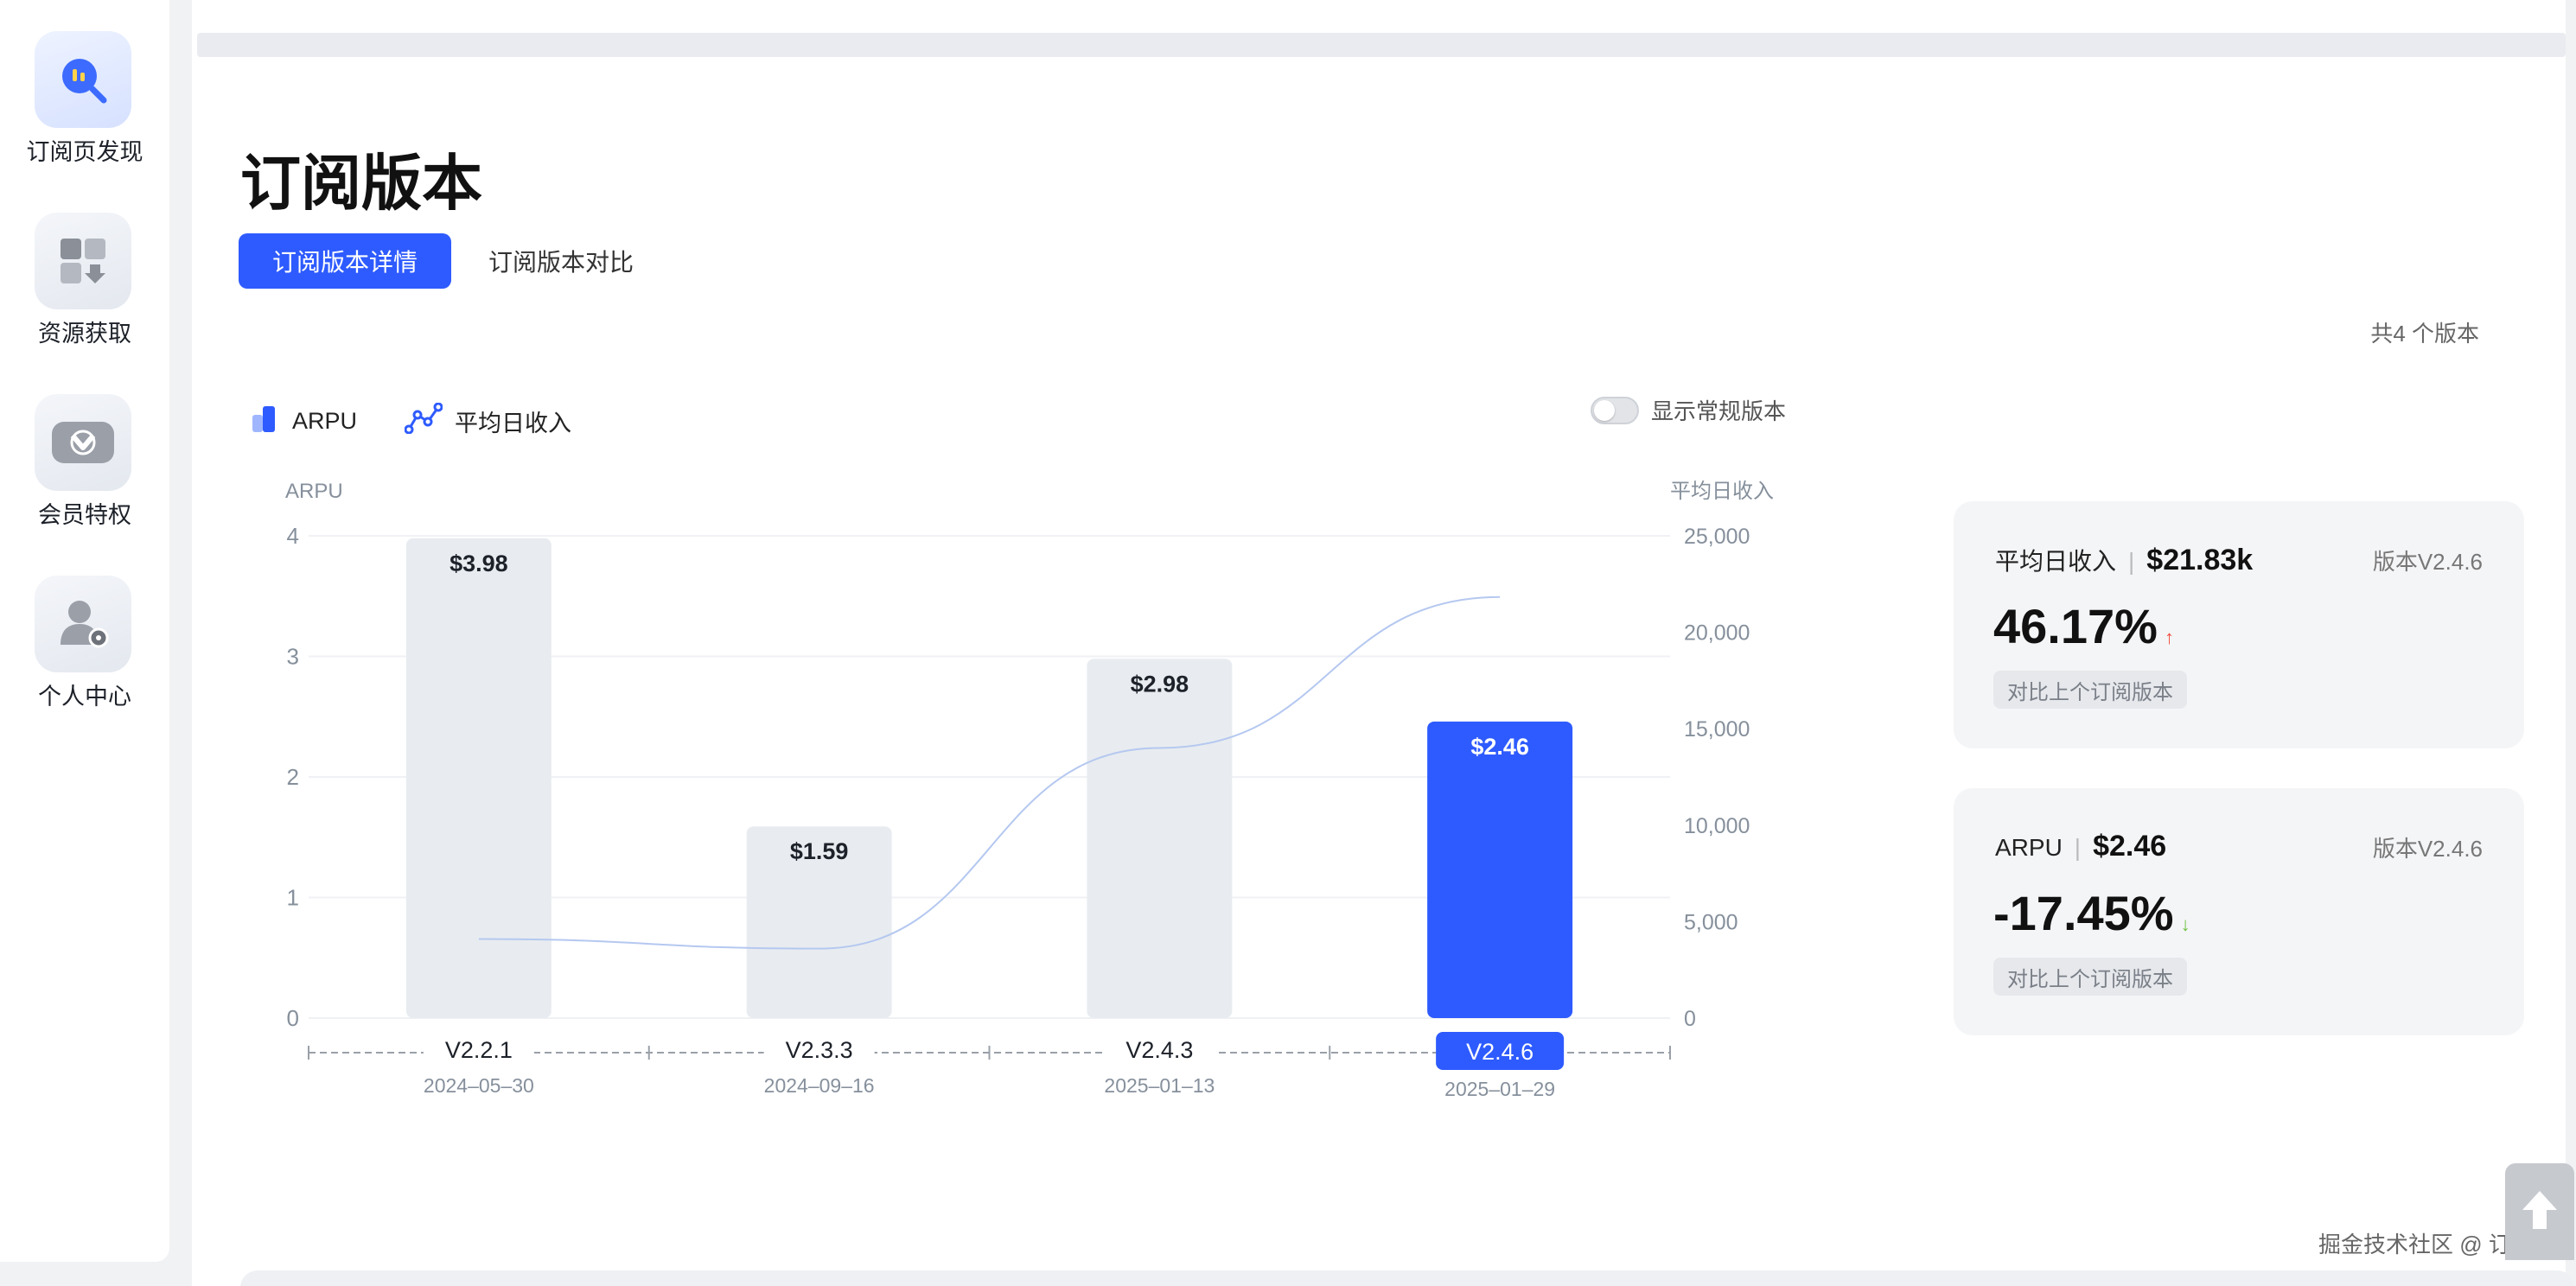  Describe the element at coordinates (2130, 846) in the screenshot. I see `card-value: $2.46` at that location.